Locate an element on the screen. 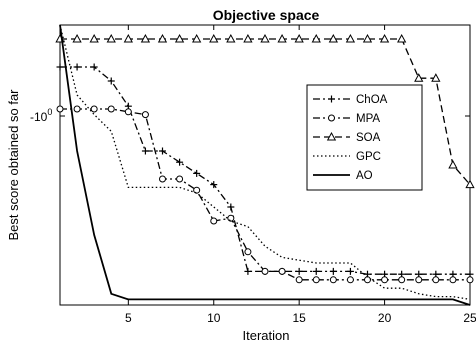 This screenshot has width=476, height=344. x-tick-label: 25 is located at coordinates (469, 318).